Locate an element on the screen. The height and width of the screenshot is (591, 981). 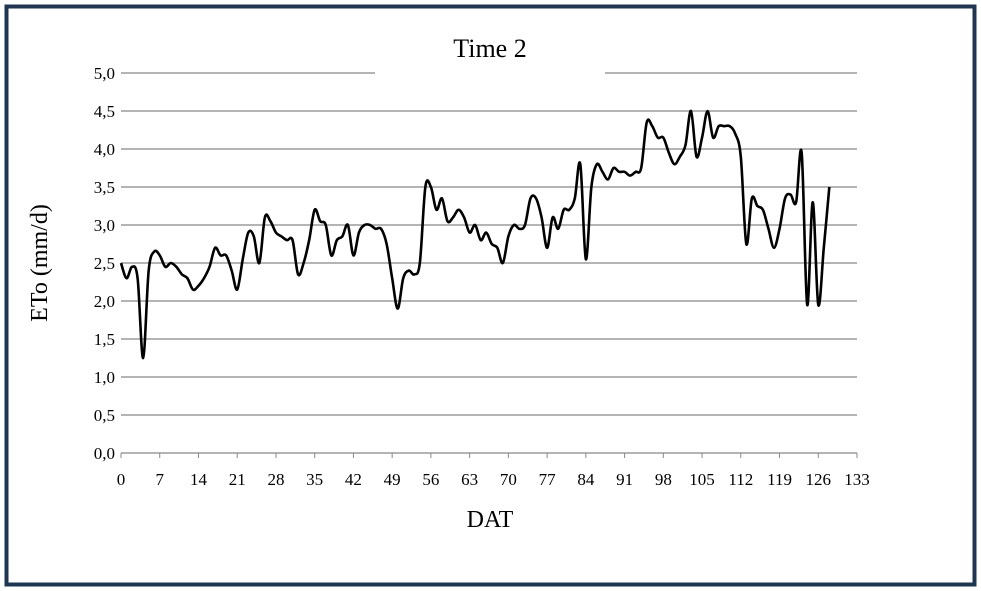
title-background is located at coordinates (490, 72).